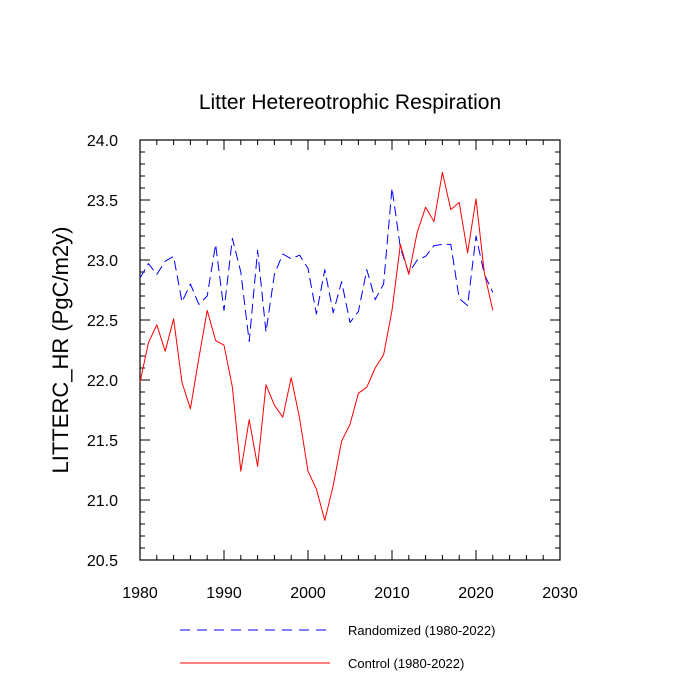 This screenshot has height=700, width=700. What do you see at coordinates (102, 381) in the screenshot?
I see `y-tick-label: 22.0` at bounding box center [102, 381].